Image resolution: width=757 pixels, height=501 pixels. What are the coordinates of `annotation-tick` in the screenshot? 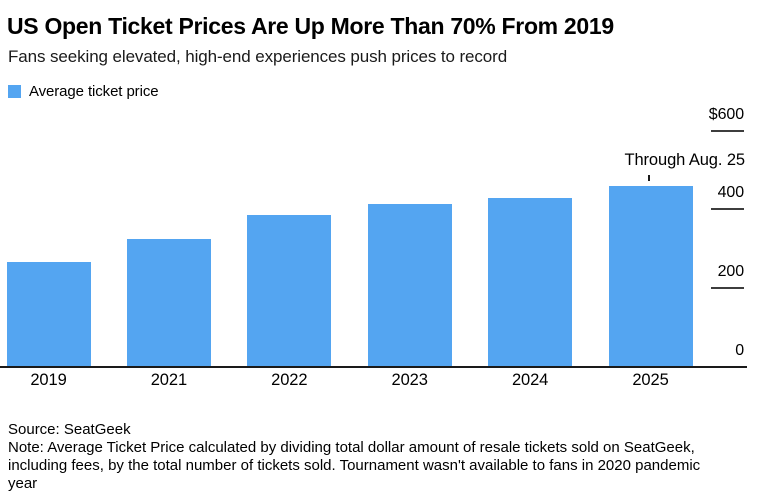 It's located at (649, 178).